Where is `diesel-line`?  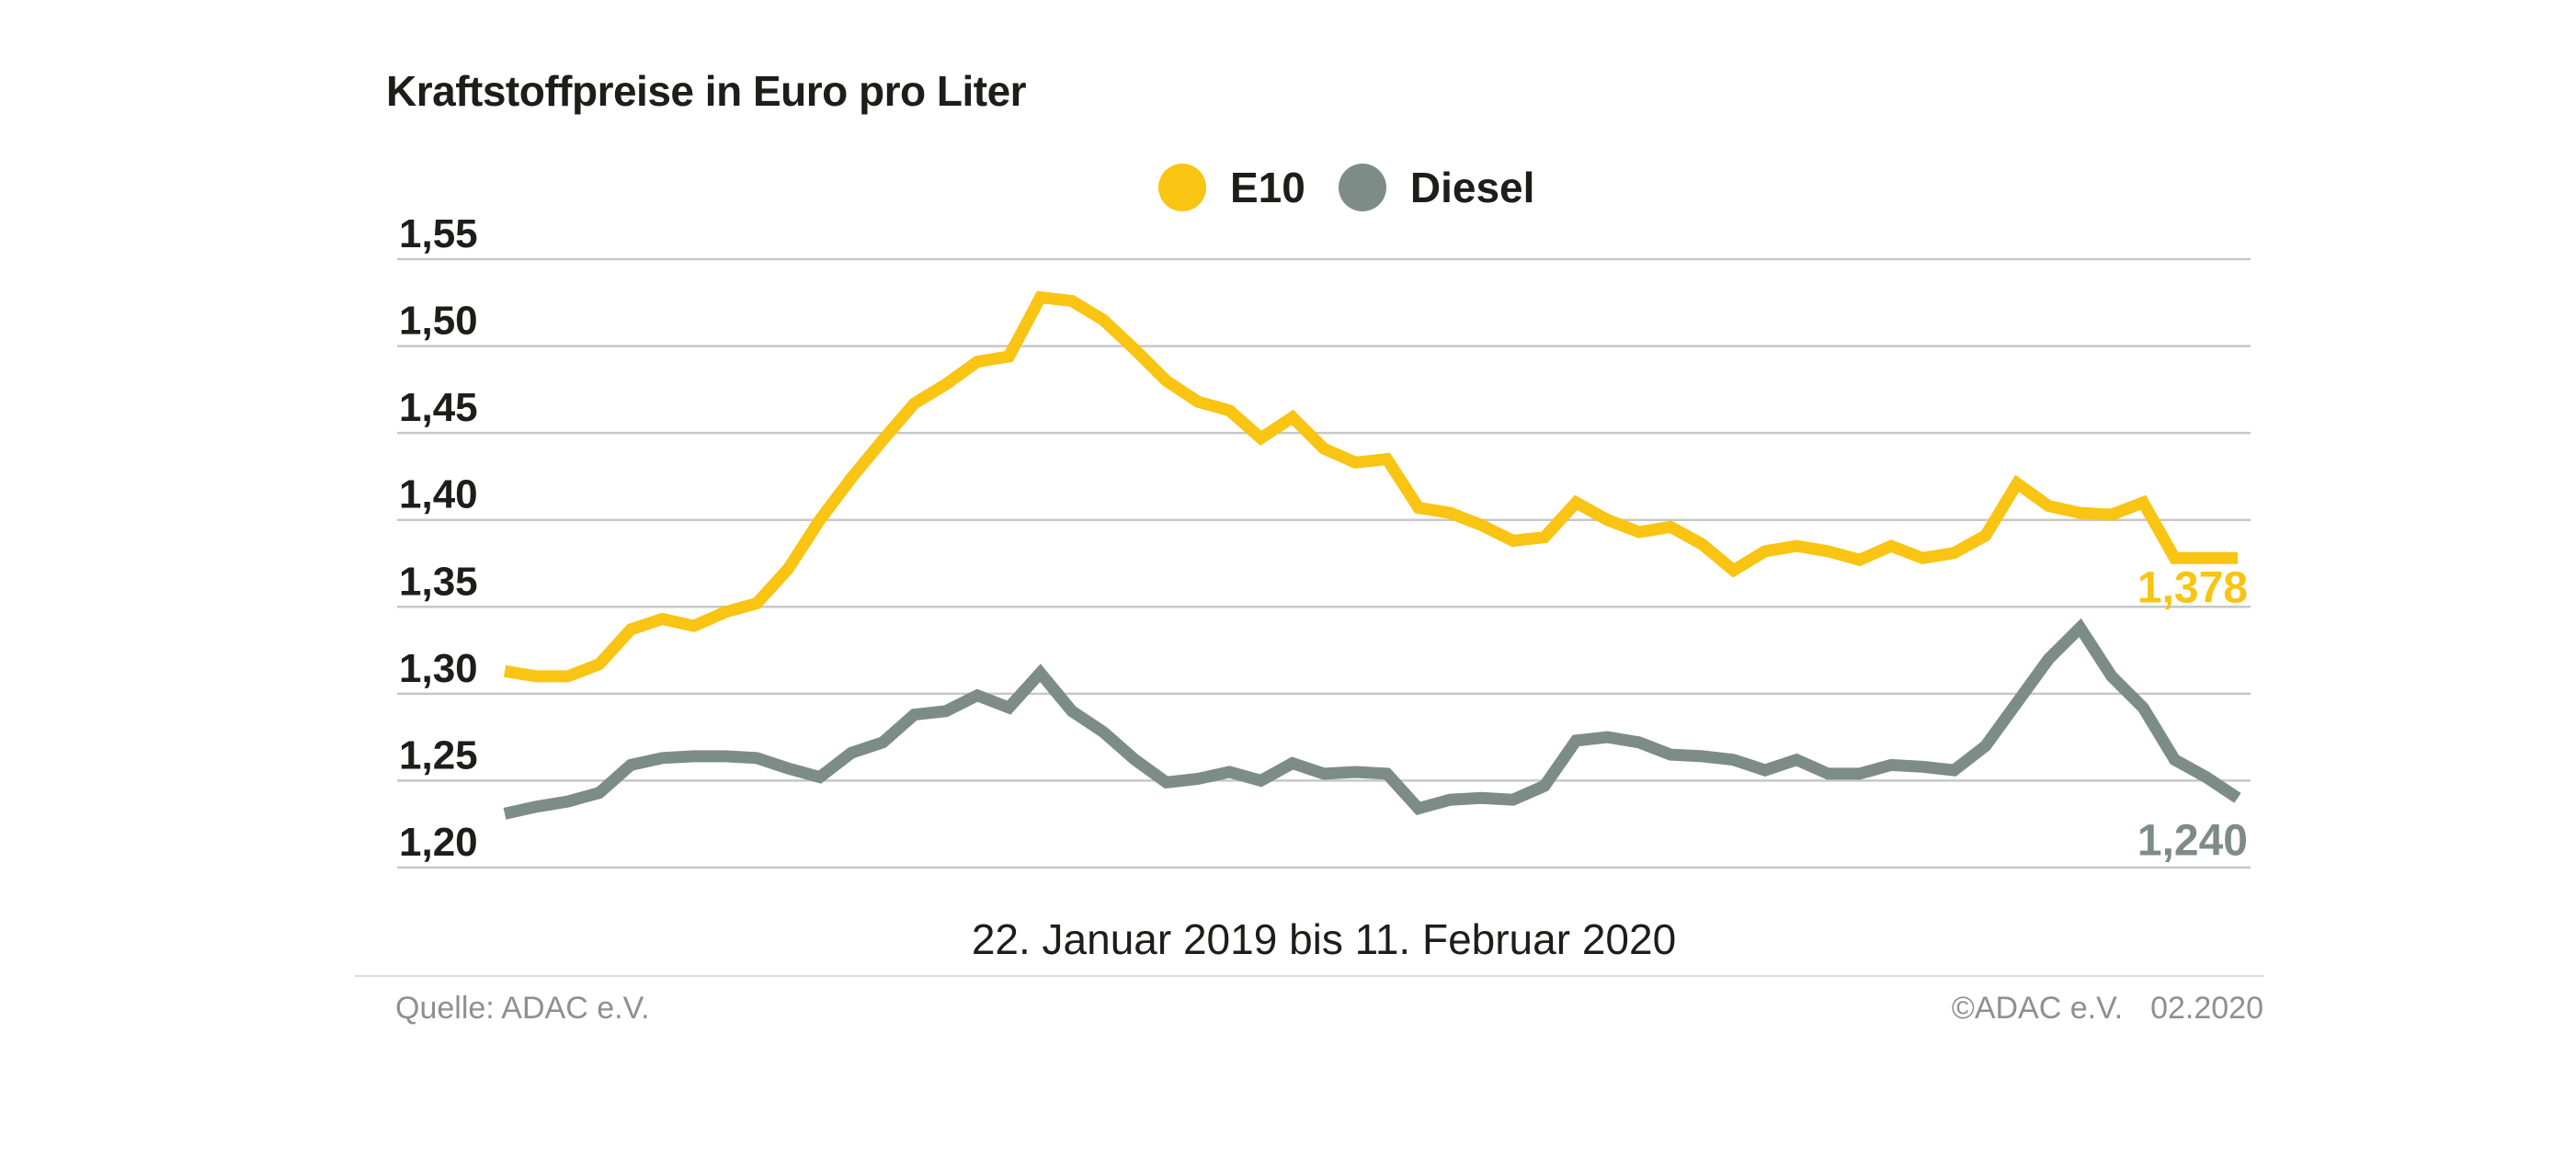
diesel-line is located at coordinates (1372, 719).